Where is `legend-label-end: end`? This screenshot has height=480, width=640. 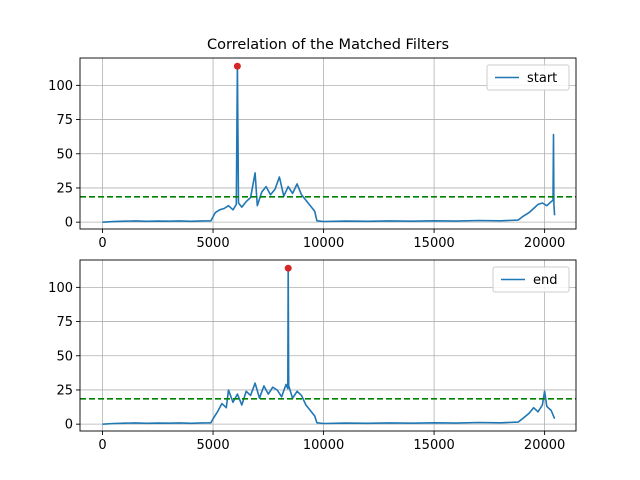
legend-label-end: end is located at coordinates (545, 280).